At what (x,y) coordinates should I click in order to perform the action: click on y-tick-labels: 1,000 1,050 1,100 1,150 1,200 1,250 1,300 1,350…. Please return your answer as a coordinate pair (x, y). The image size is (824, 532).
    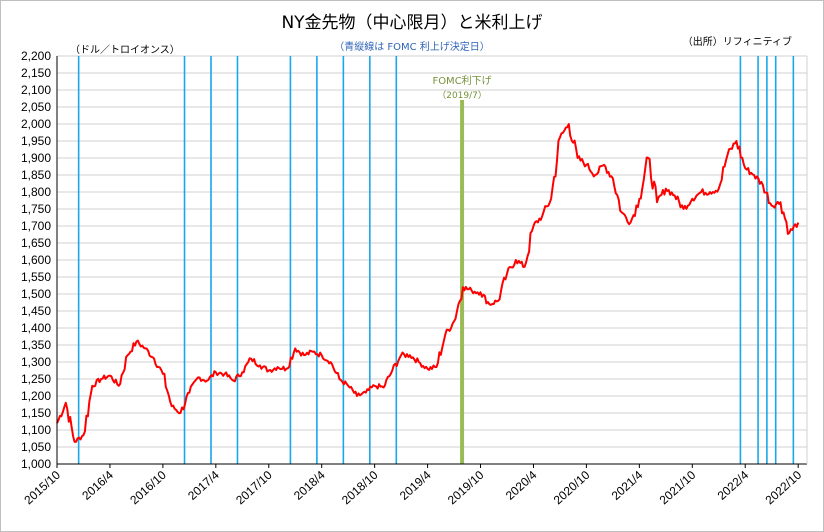
    Looking at the image, I should click on (36, 260).